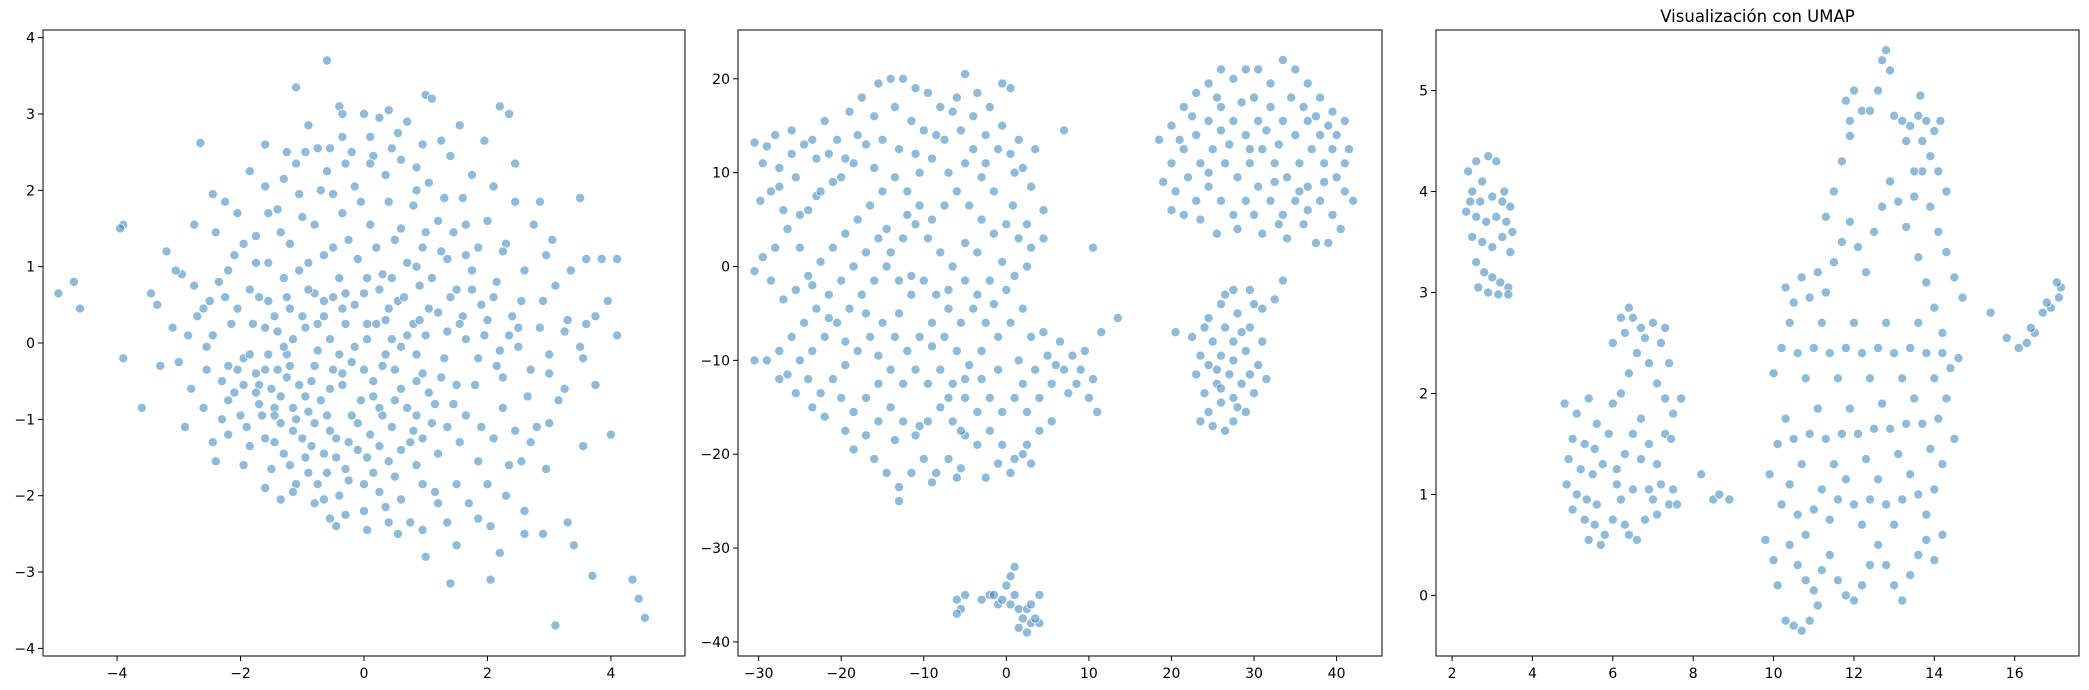  I want to click on chart-title: Visualización con UMAP, so click(1757, 16).